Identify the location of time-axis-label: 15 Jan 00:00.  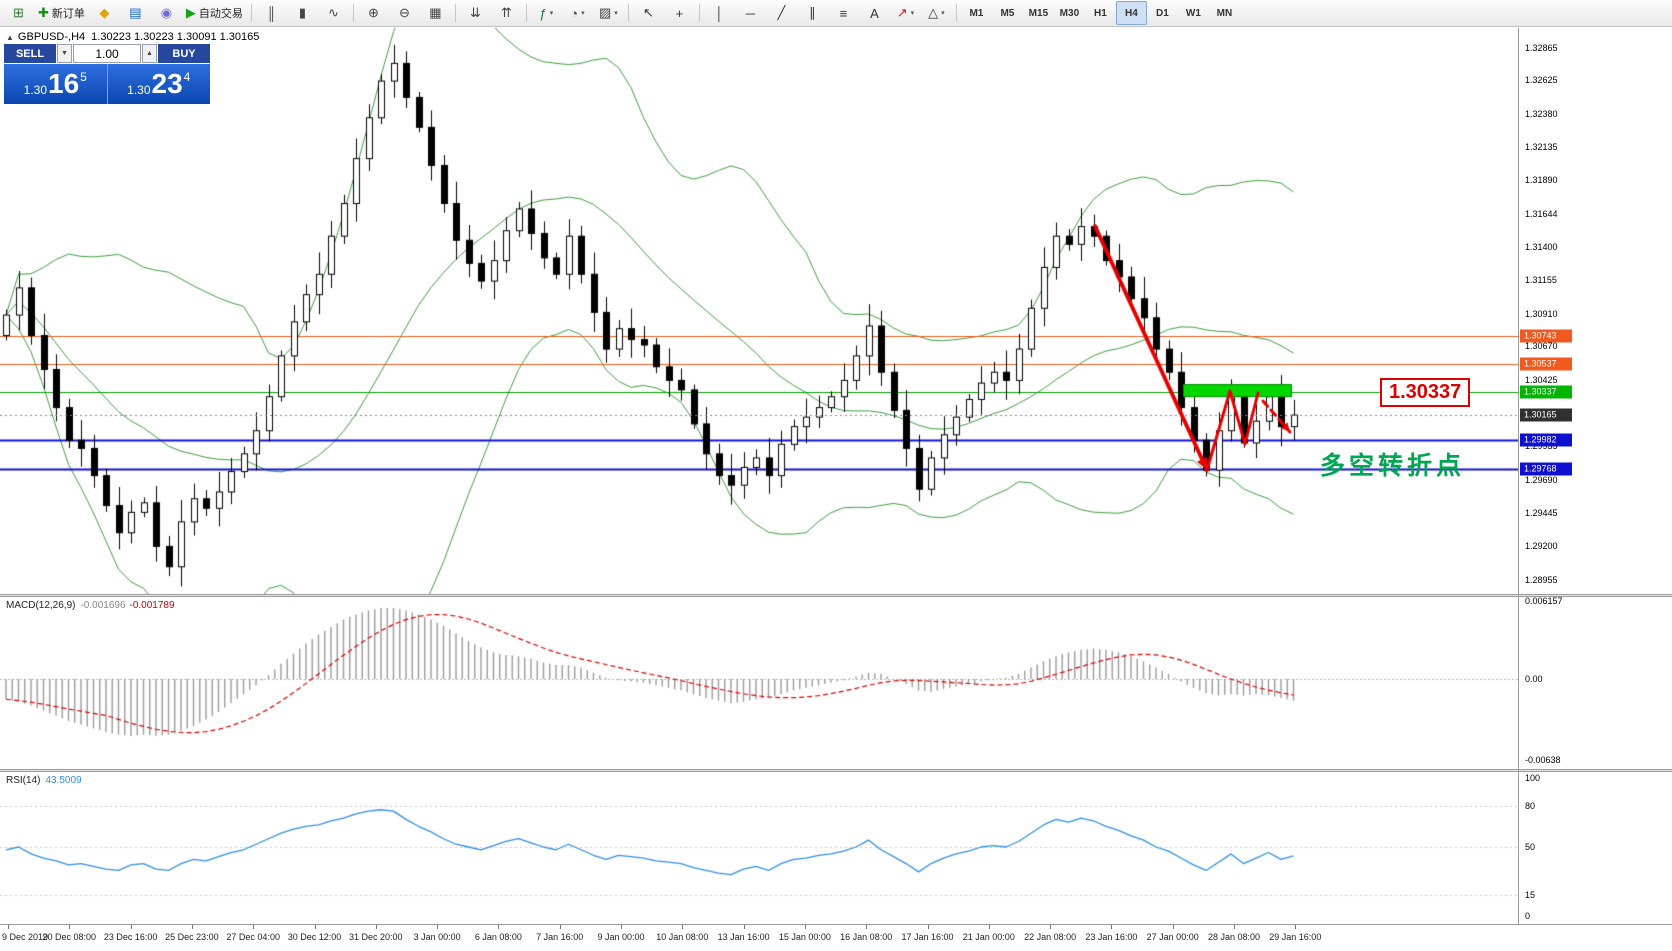
(804, 937).